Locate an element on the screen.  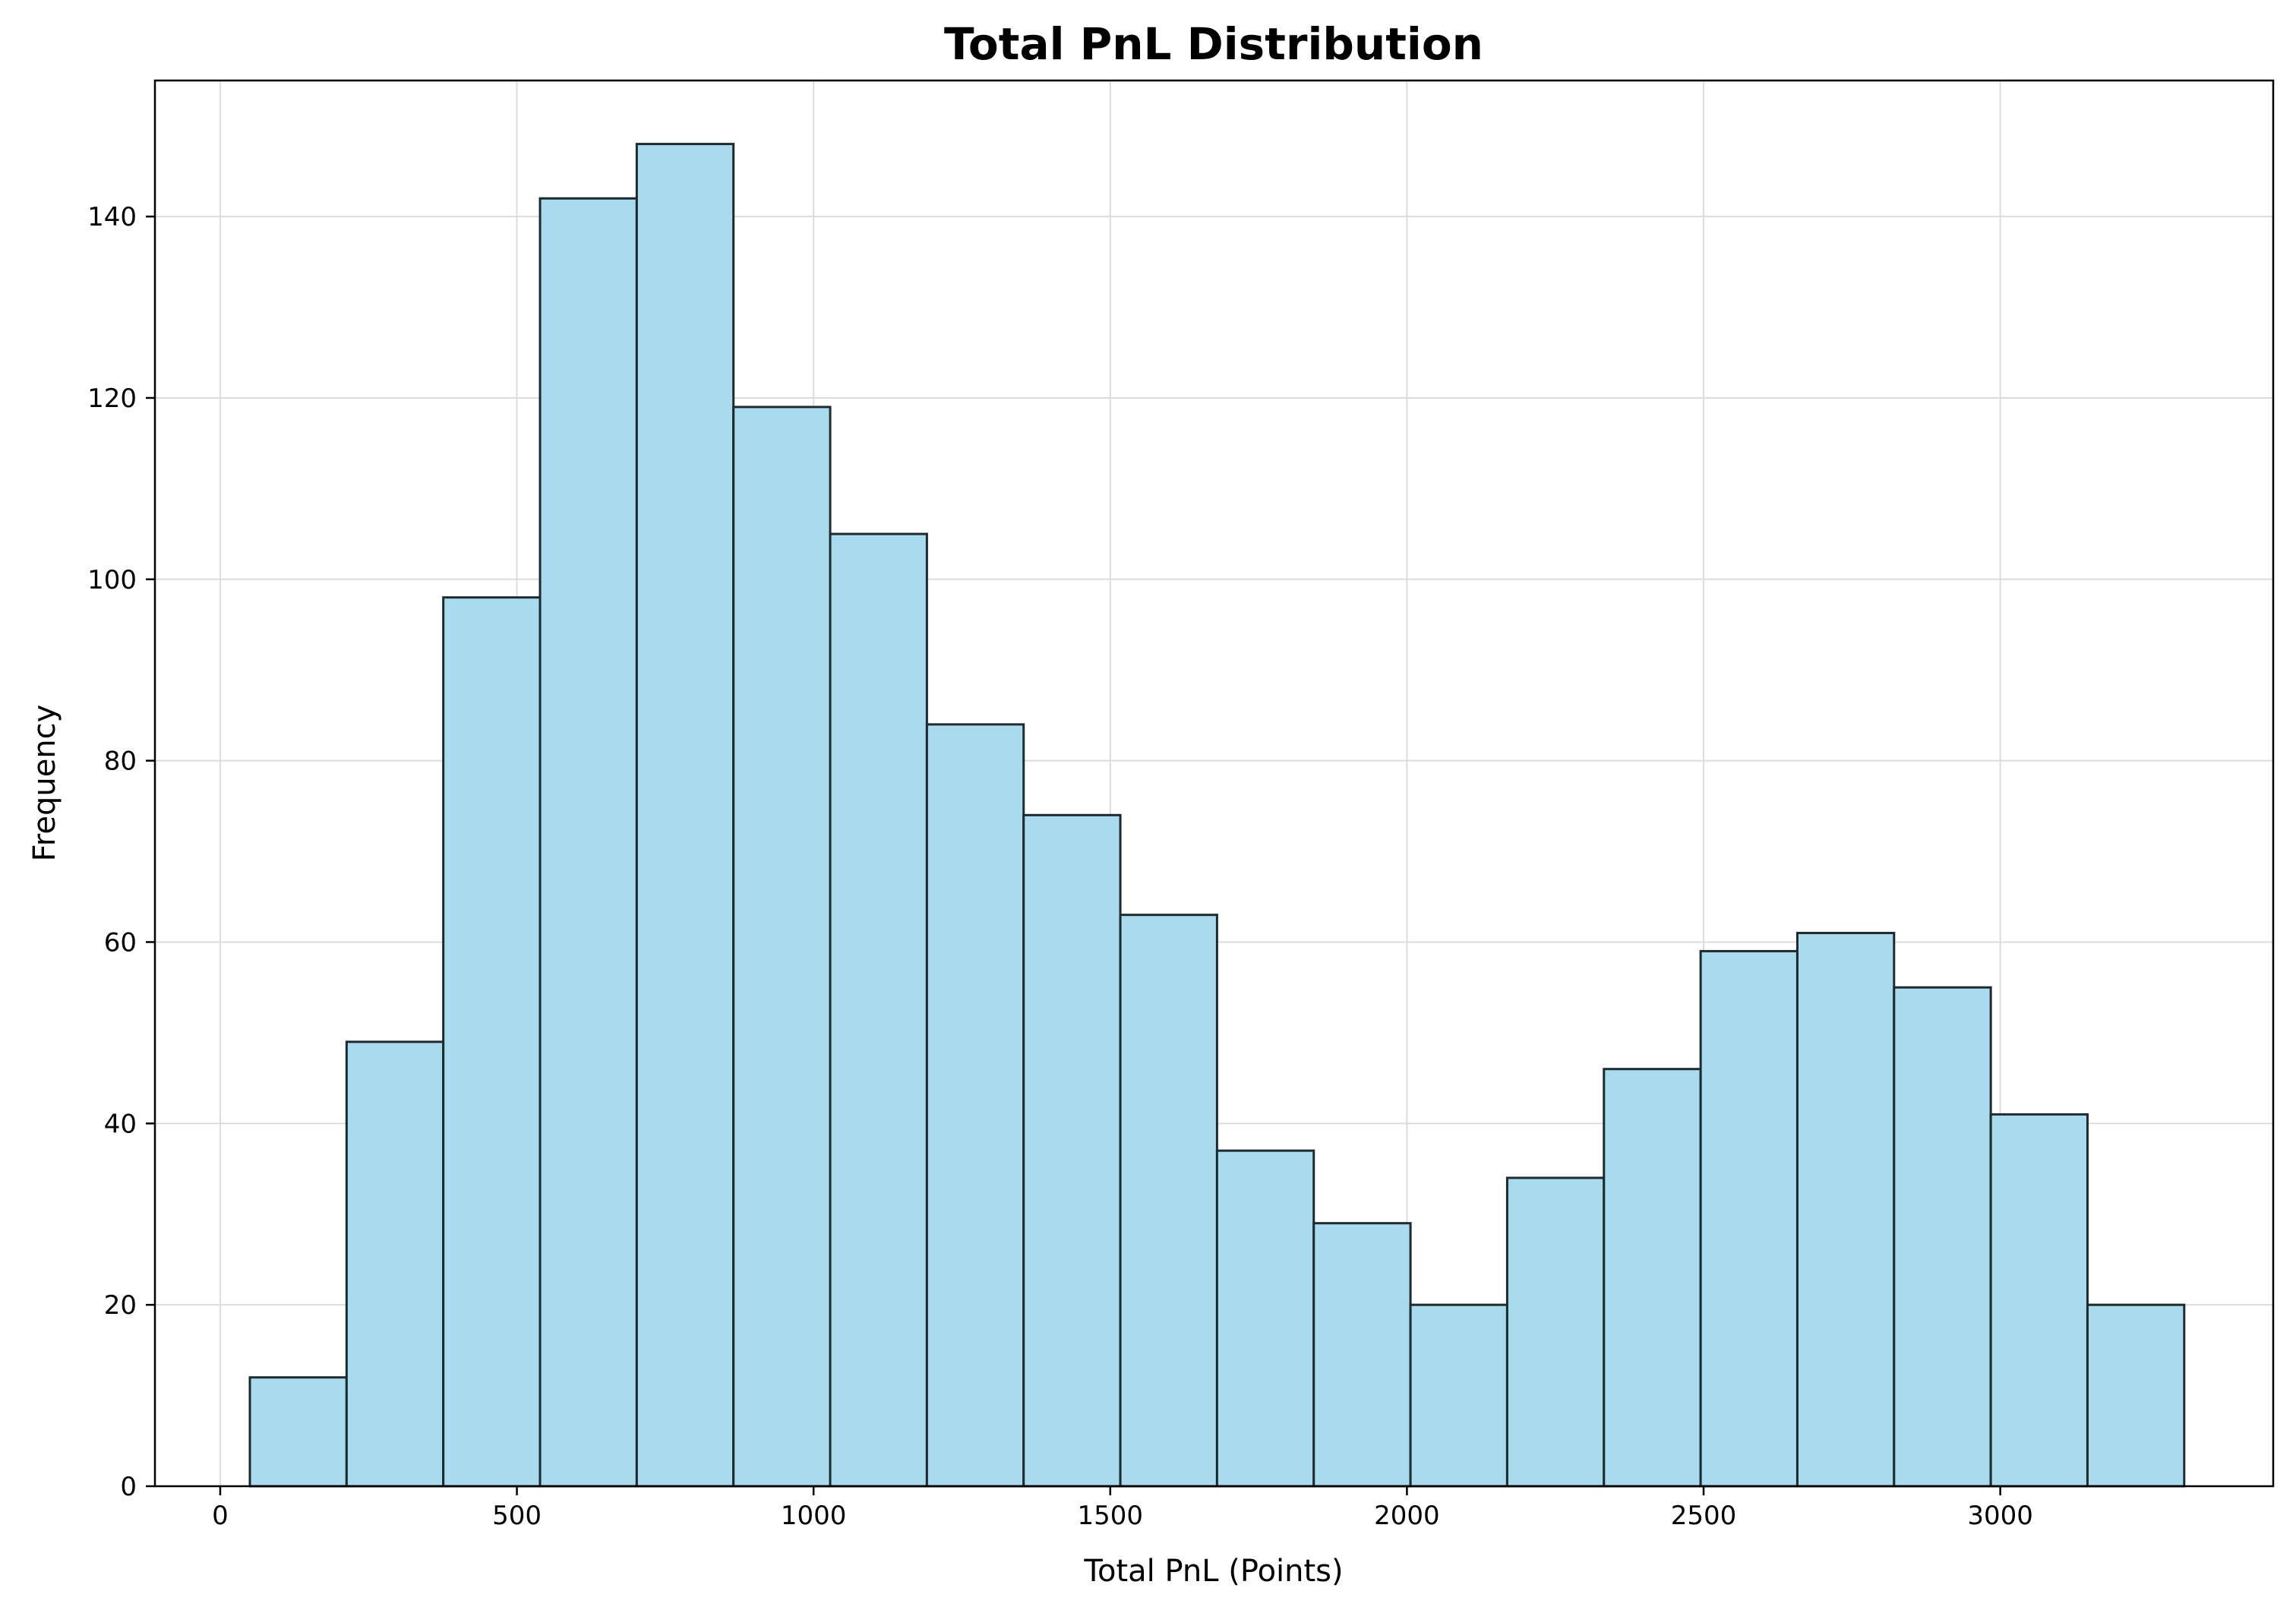
x-axis-label: Total PnL (Points) is located at coordinates (1213, 1571).